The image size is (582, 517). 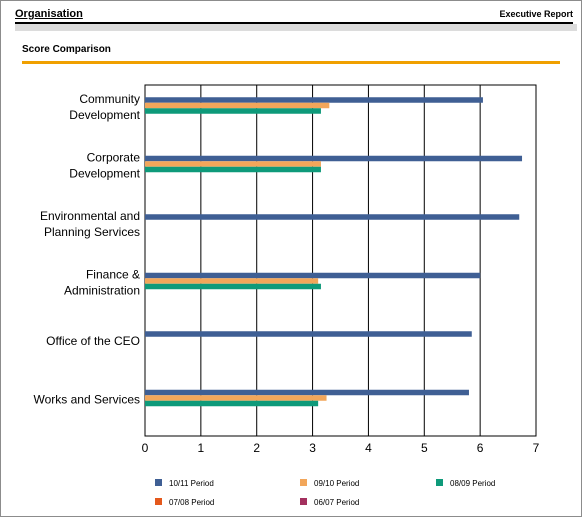 I want to click on section-rule, so click(x=291, y=62).